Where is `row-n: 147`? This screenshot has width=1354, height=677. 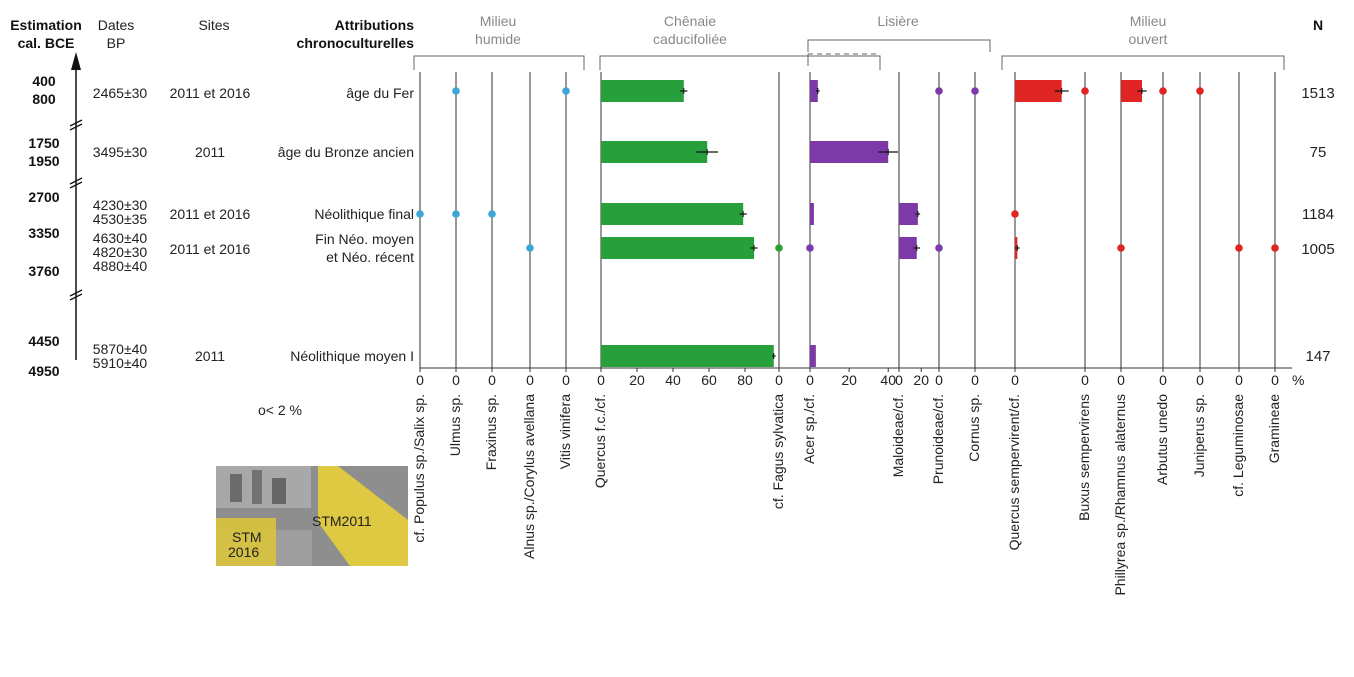 row-n: 147 is located at coordinates (1317, 356).